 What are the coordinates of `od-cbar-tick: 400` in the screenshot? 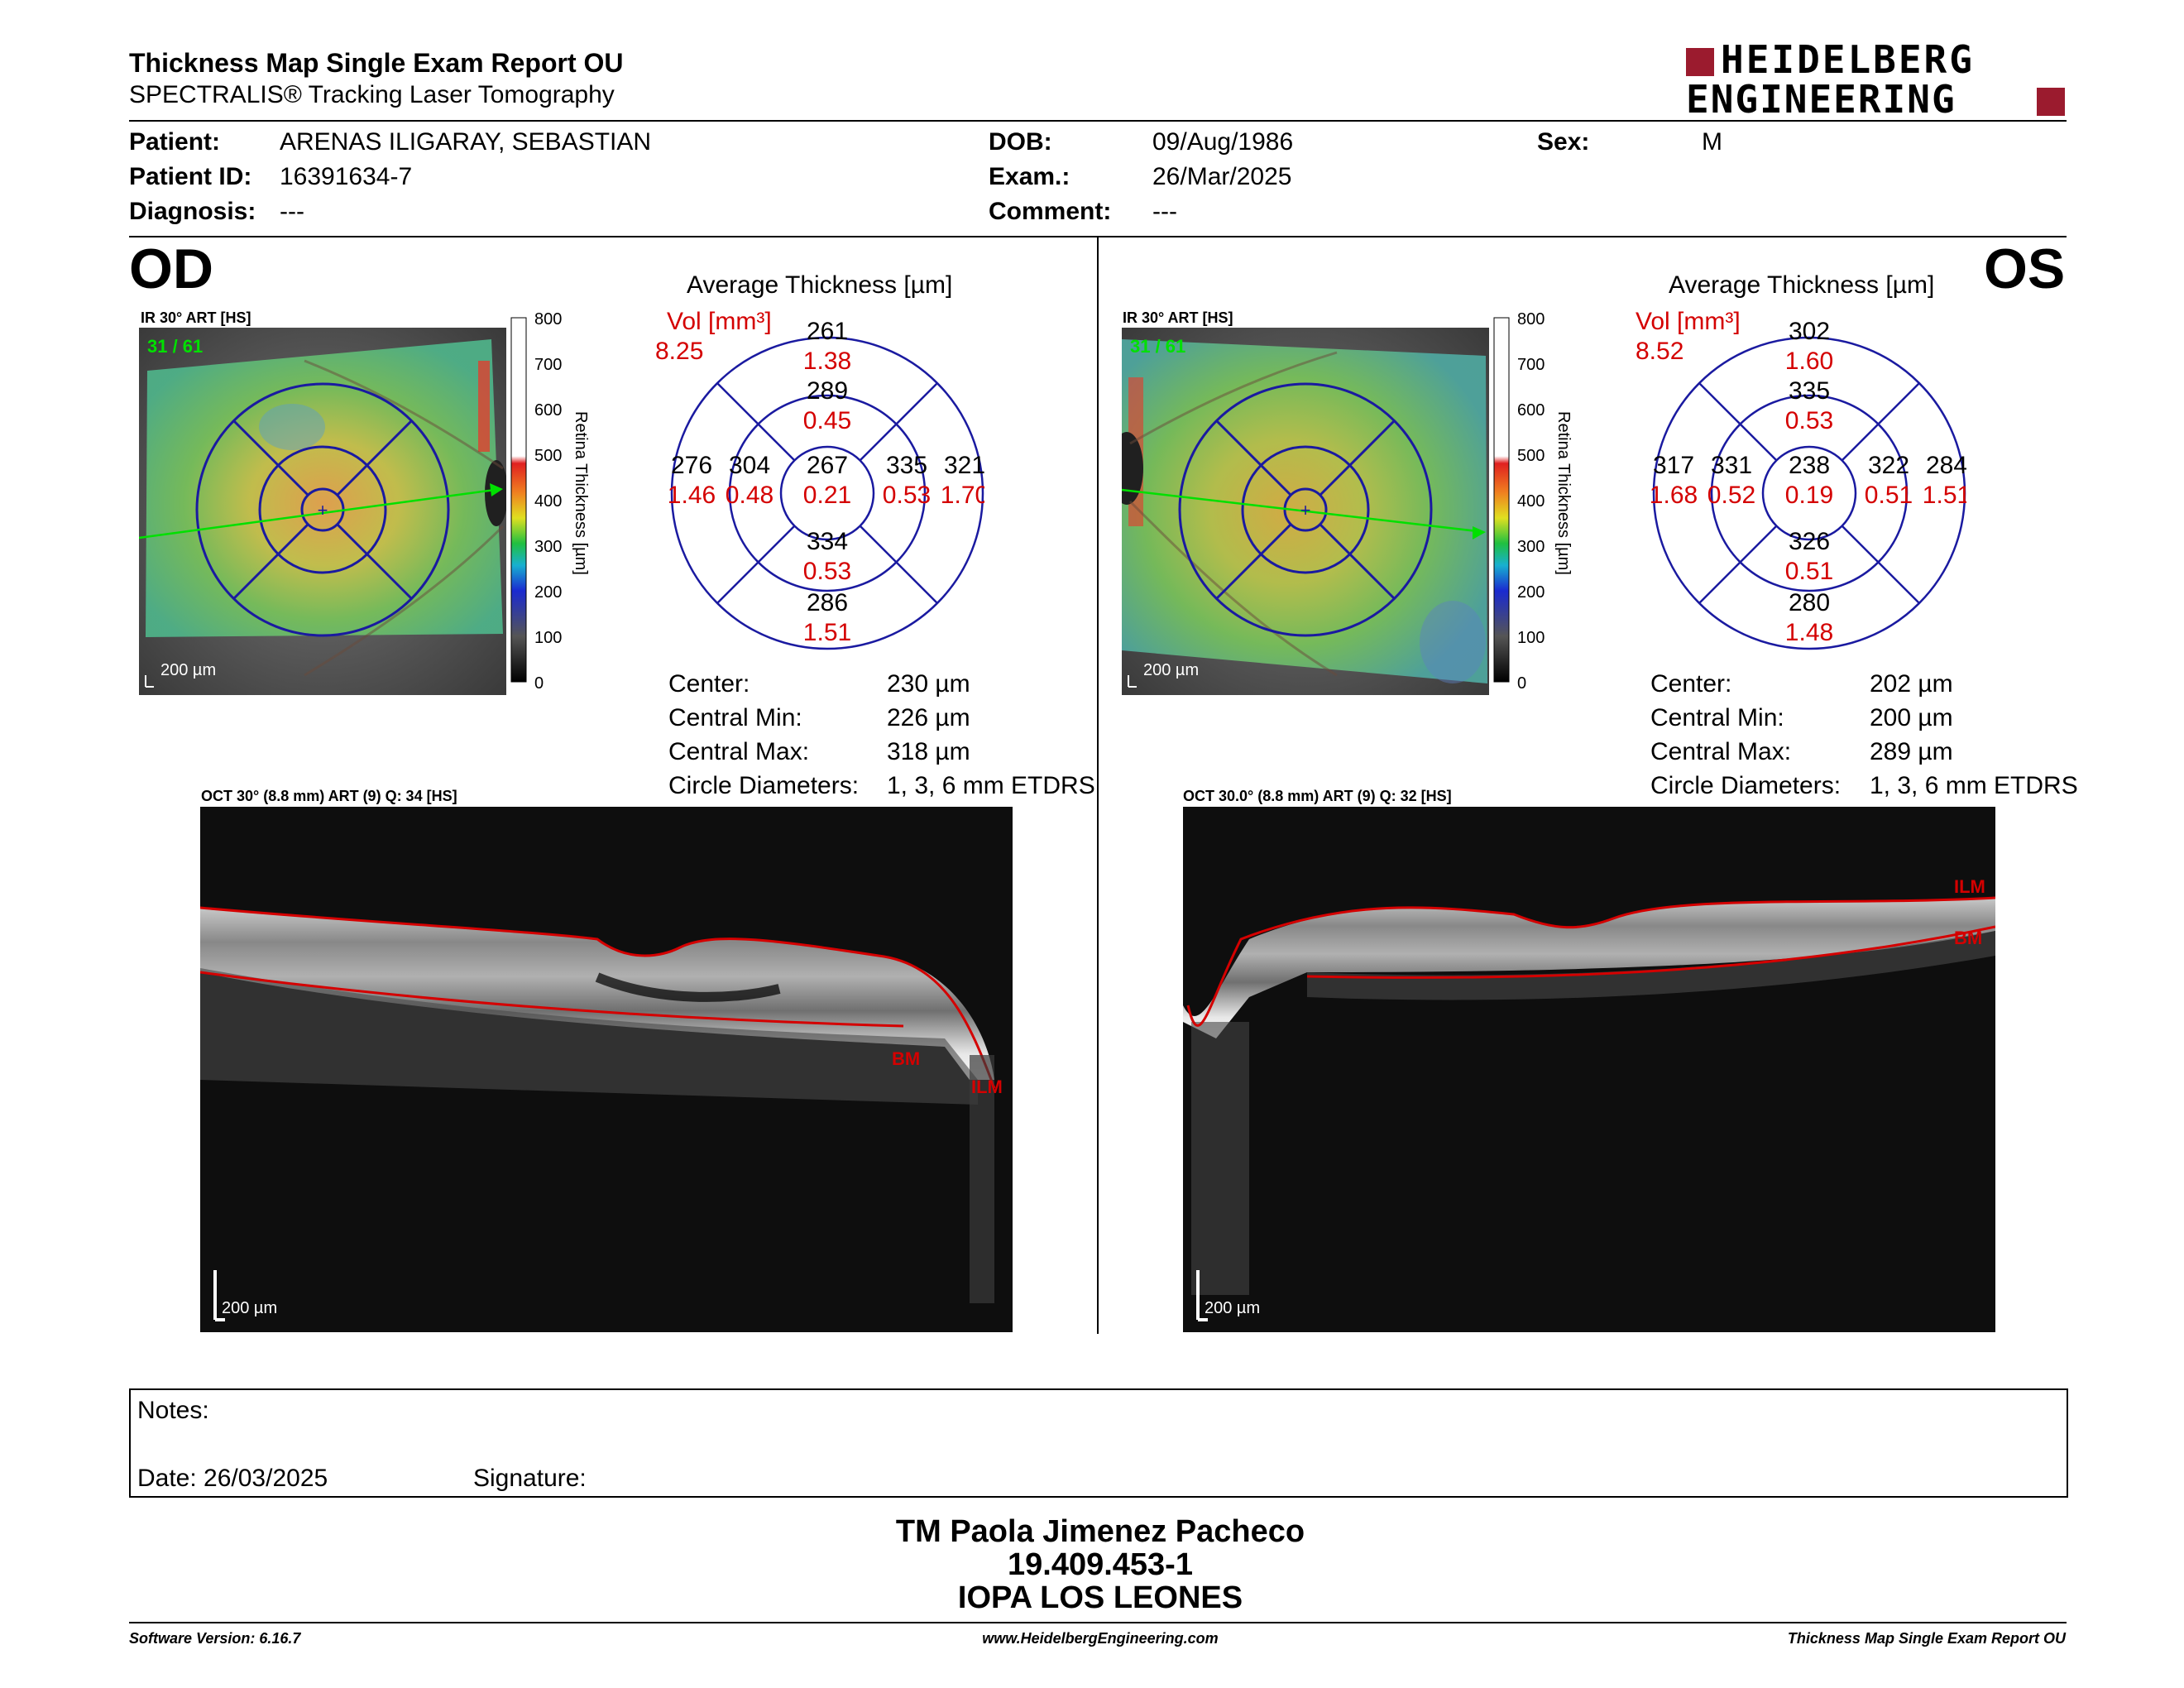 It's located at (548, 501).